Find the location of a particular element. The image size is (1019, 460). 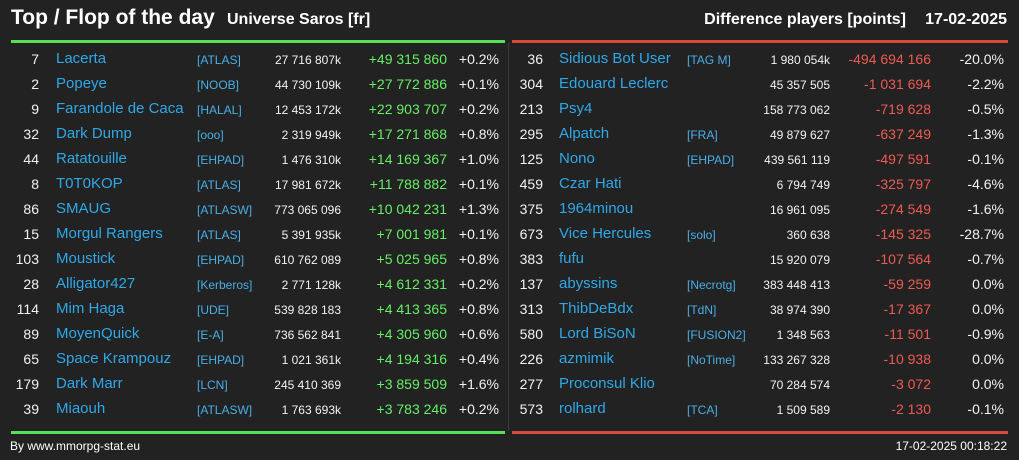

percent-change: -0.1% is located at coordinates (985, 159).